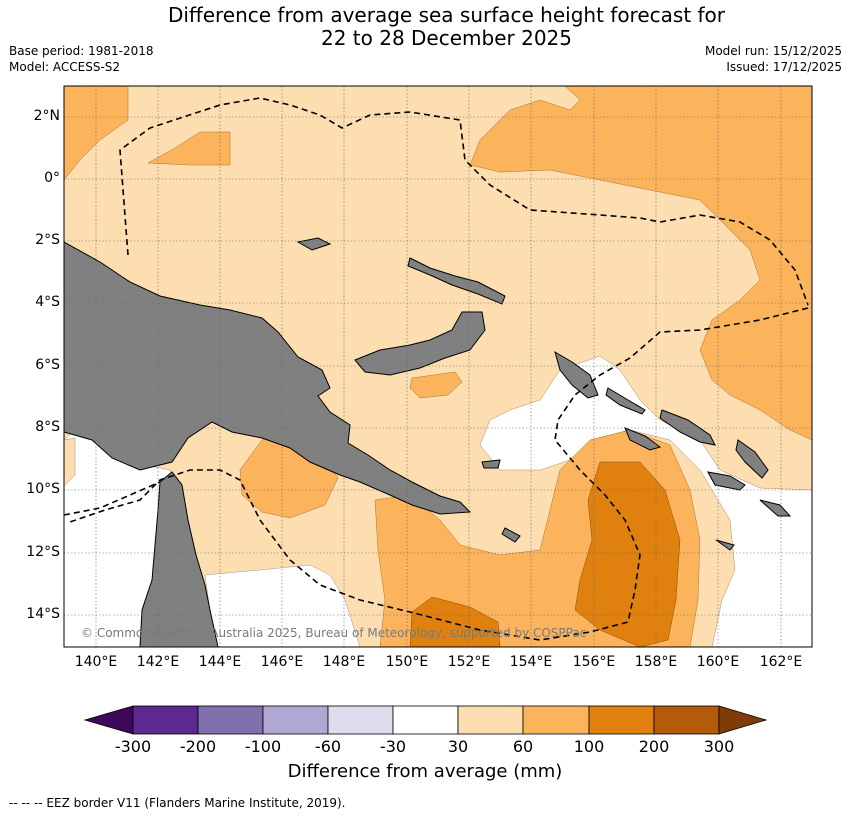 This screenshot has width=850, height=816. I want to click on makira-island, so click(726, 481).